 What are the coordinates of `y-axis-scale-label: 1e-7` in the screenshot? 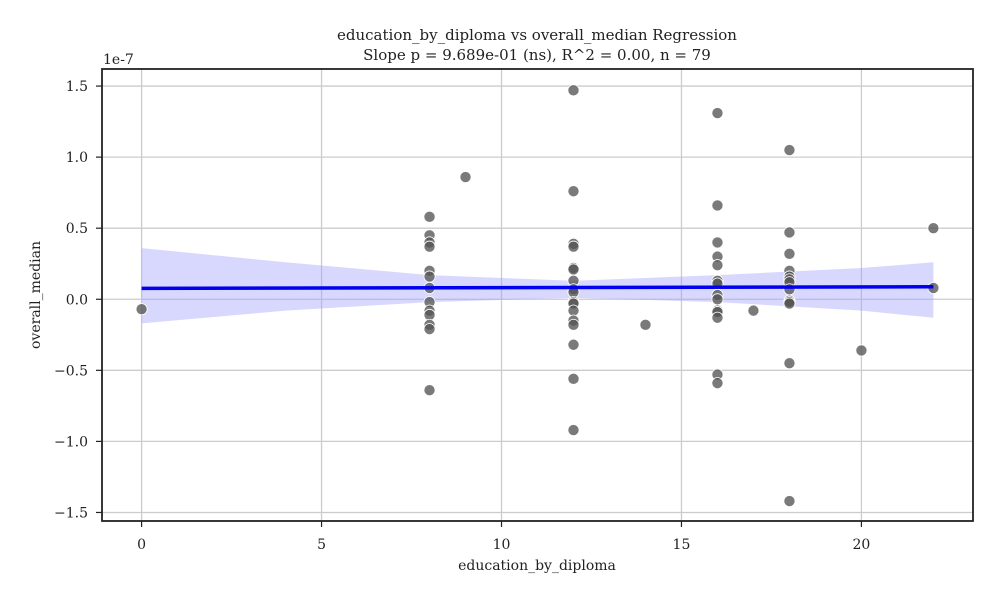 It's located at (118, 60).